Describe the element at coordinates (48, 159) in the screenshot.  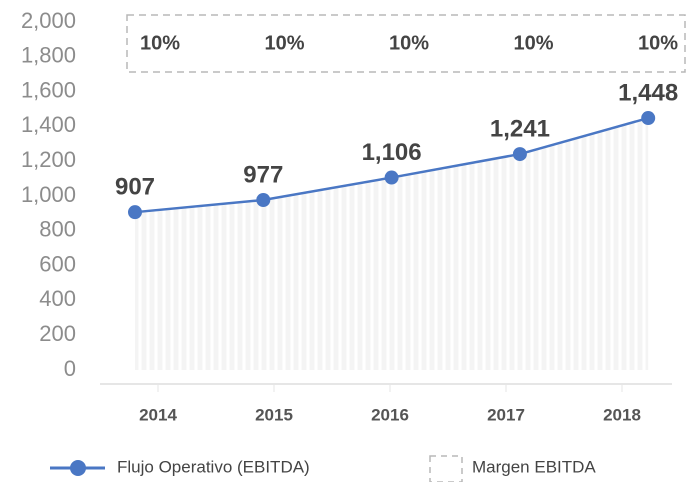
I see `y-tick-label: 1,200` at that location.